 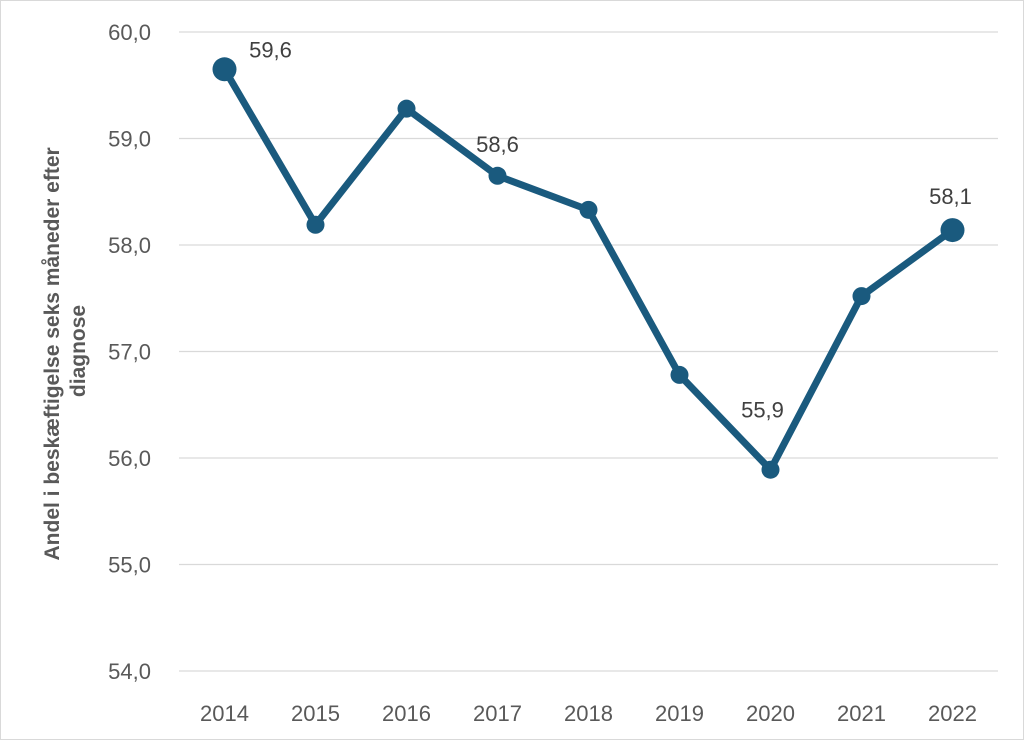 What do you see at coordinates (129, 139) in the screenshot?
I see `y-tick-label: 59,0` at bounding box center [129, 139].